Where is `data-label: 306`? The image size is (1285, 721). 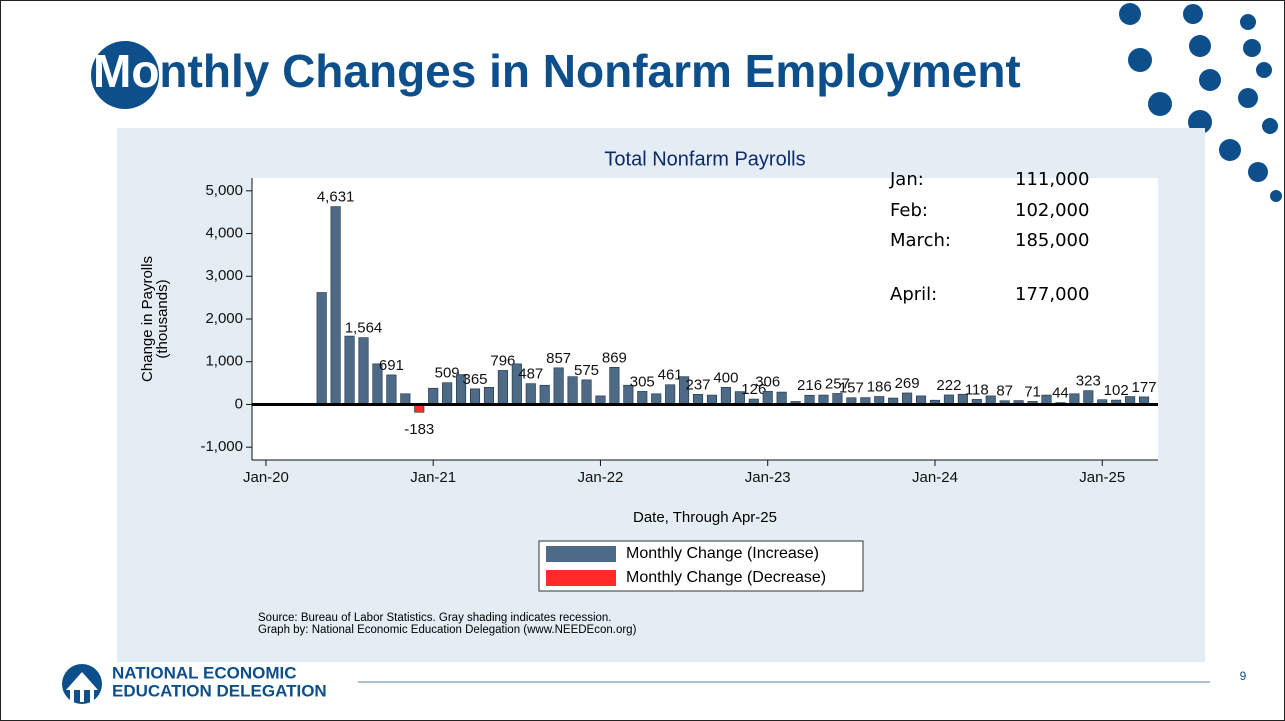
data-label: 306 is located at coordinates (767, 381).